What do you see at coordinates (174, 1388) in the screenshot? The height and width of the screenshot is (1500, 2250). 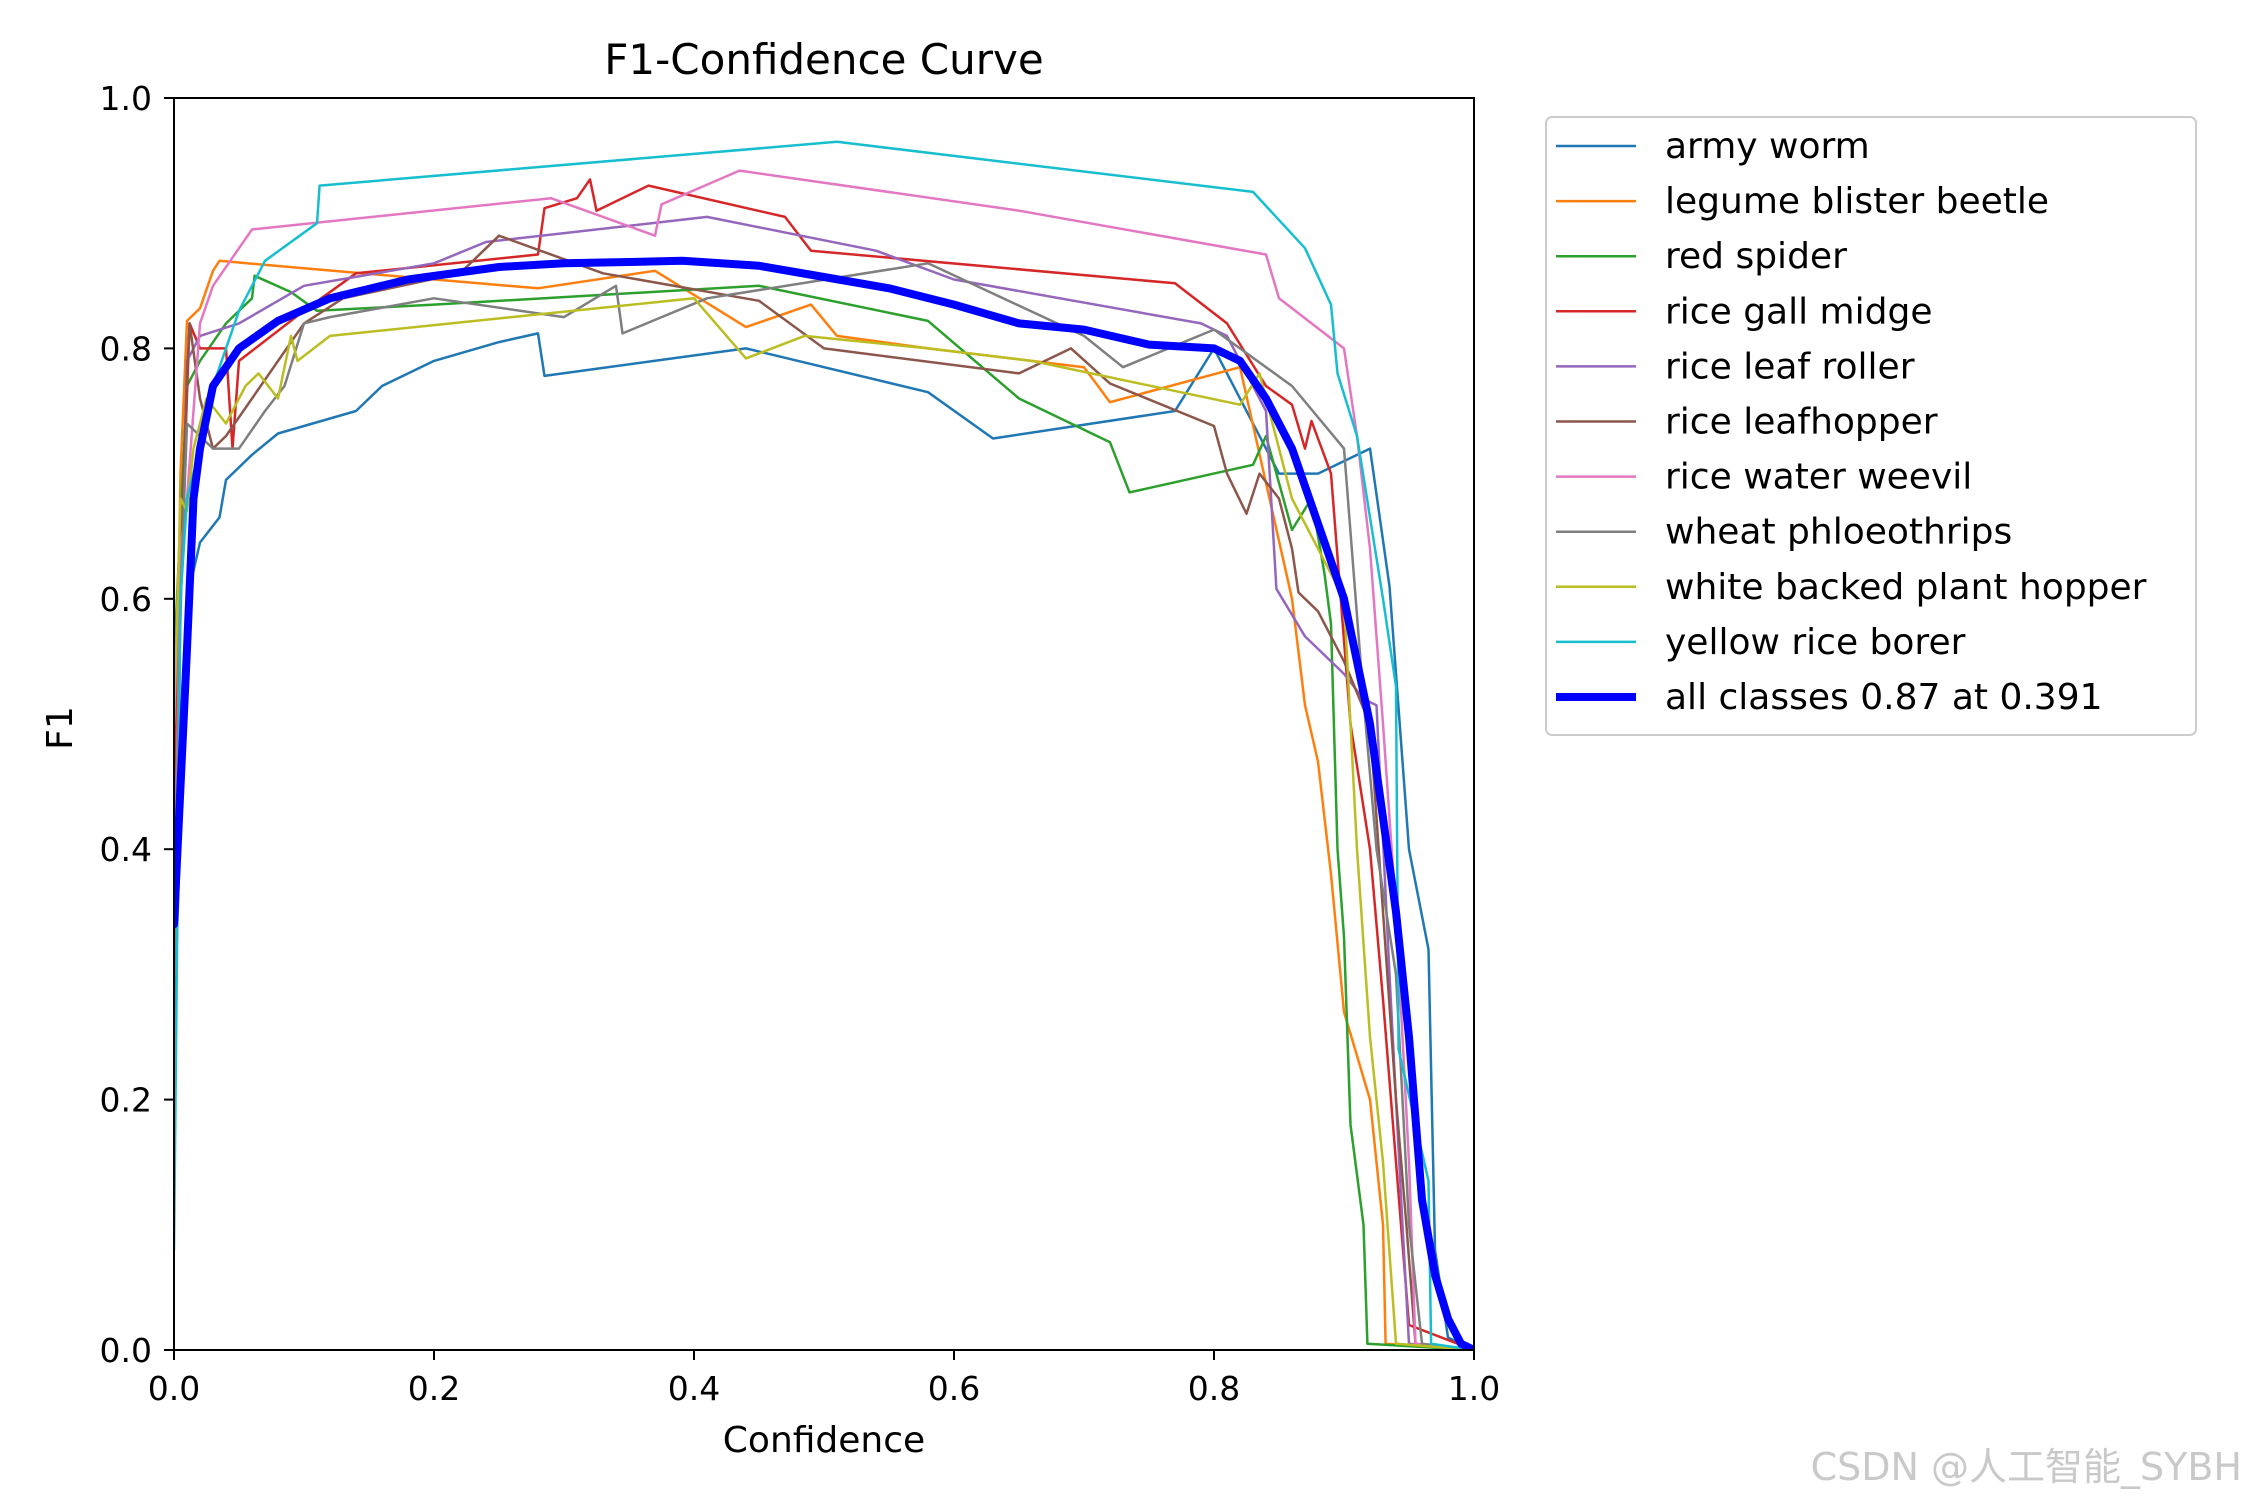 I see `x-tick-label: 0.0` at bounding box center [174, 1388].